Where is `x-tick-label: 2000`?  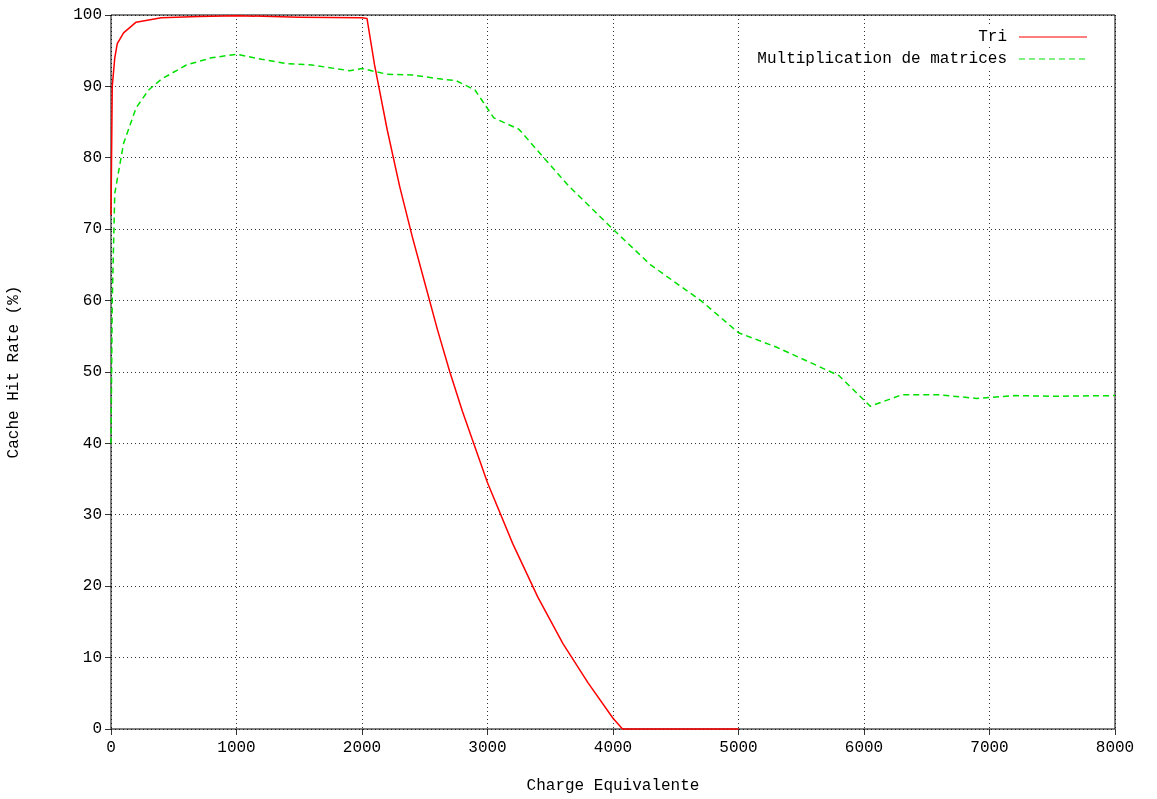
x-tick-label: 2000 is located at coordinates (362, 747).